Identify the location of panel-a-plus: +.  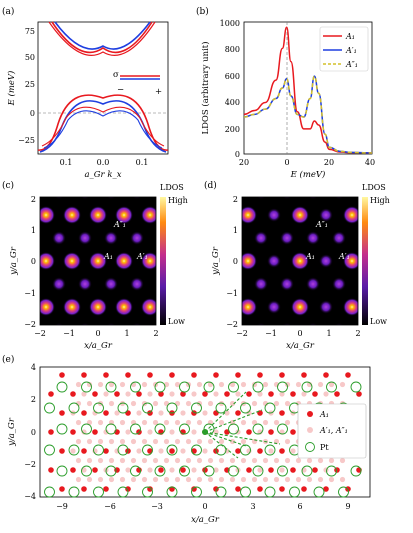
(158, 92).